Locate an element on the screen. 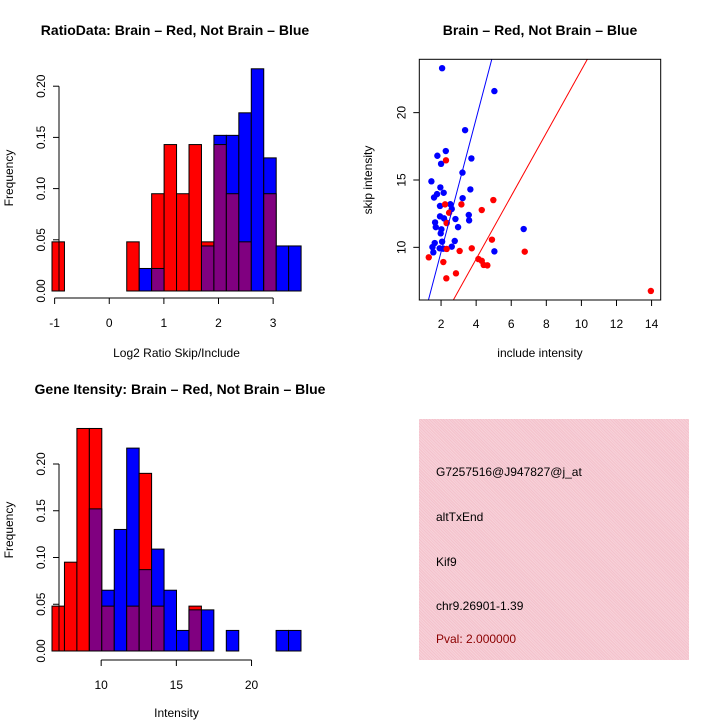 The width and height of the screenshot is (720, 720). y-tick-label: 10 is located at coordinates (401, 247).